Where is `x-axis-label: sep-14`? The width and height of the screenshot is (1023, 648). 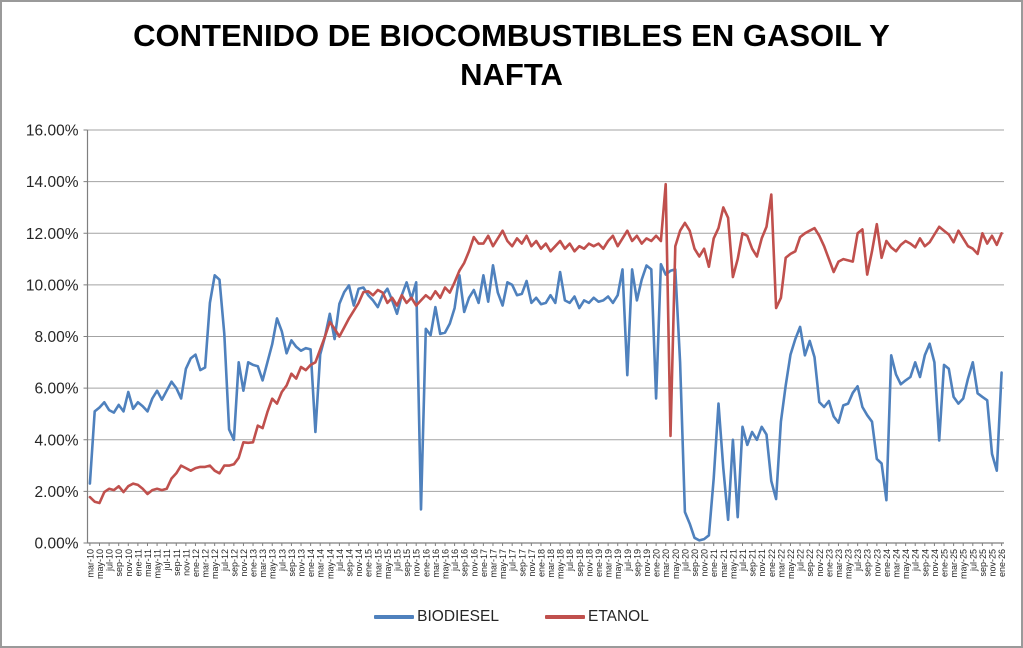
x-axis-label: sep-14 is located at coordinates (350, 563).